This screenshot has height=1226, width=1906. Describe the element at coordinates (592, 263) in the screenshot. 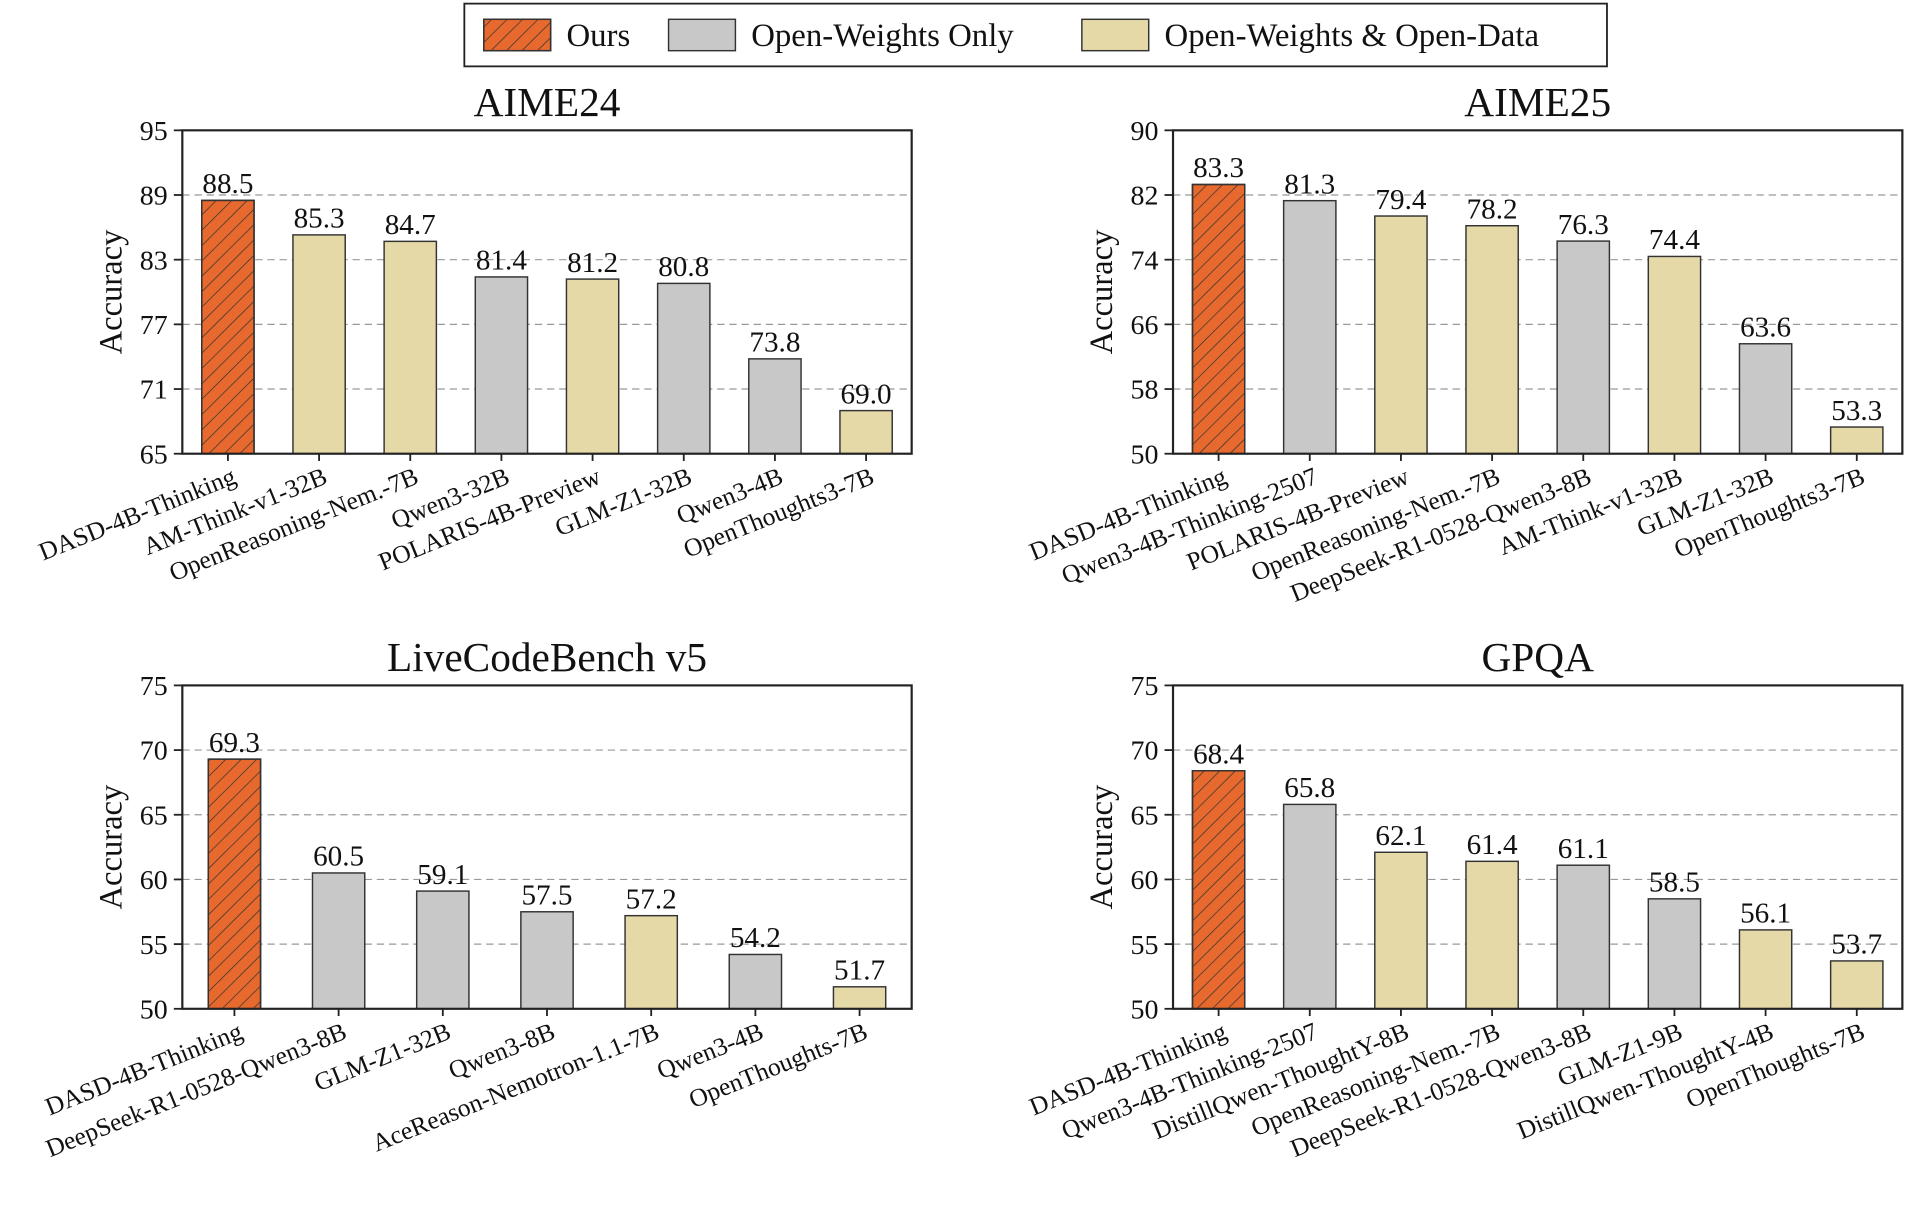

I see `value-label: 81.2` at that location.